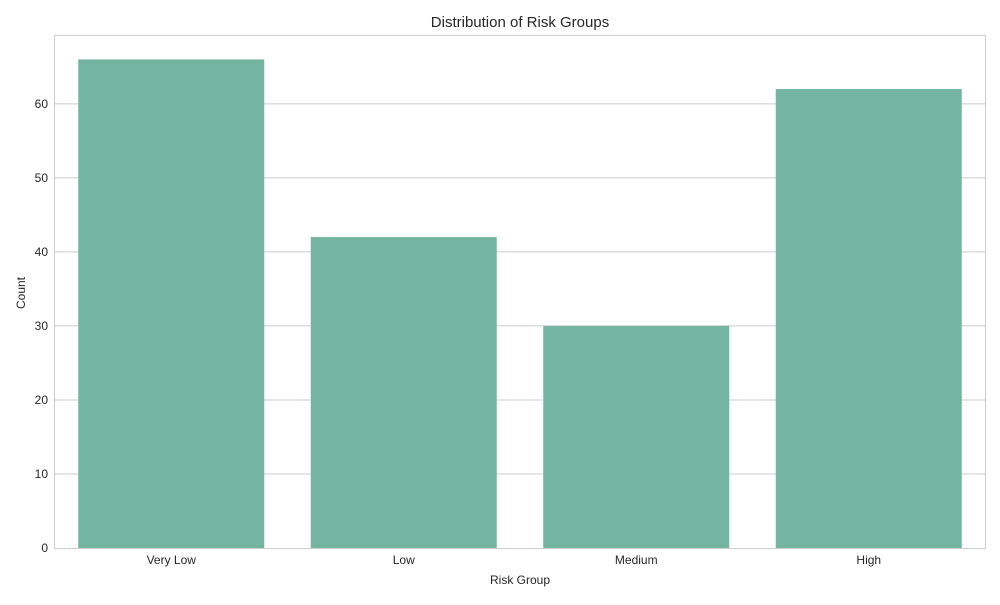 The width and height of the screenshot is (1000, 605). Describe the element at coordinates (868, 318) in the screenshot. I see `bar-high` at that location.